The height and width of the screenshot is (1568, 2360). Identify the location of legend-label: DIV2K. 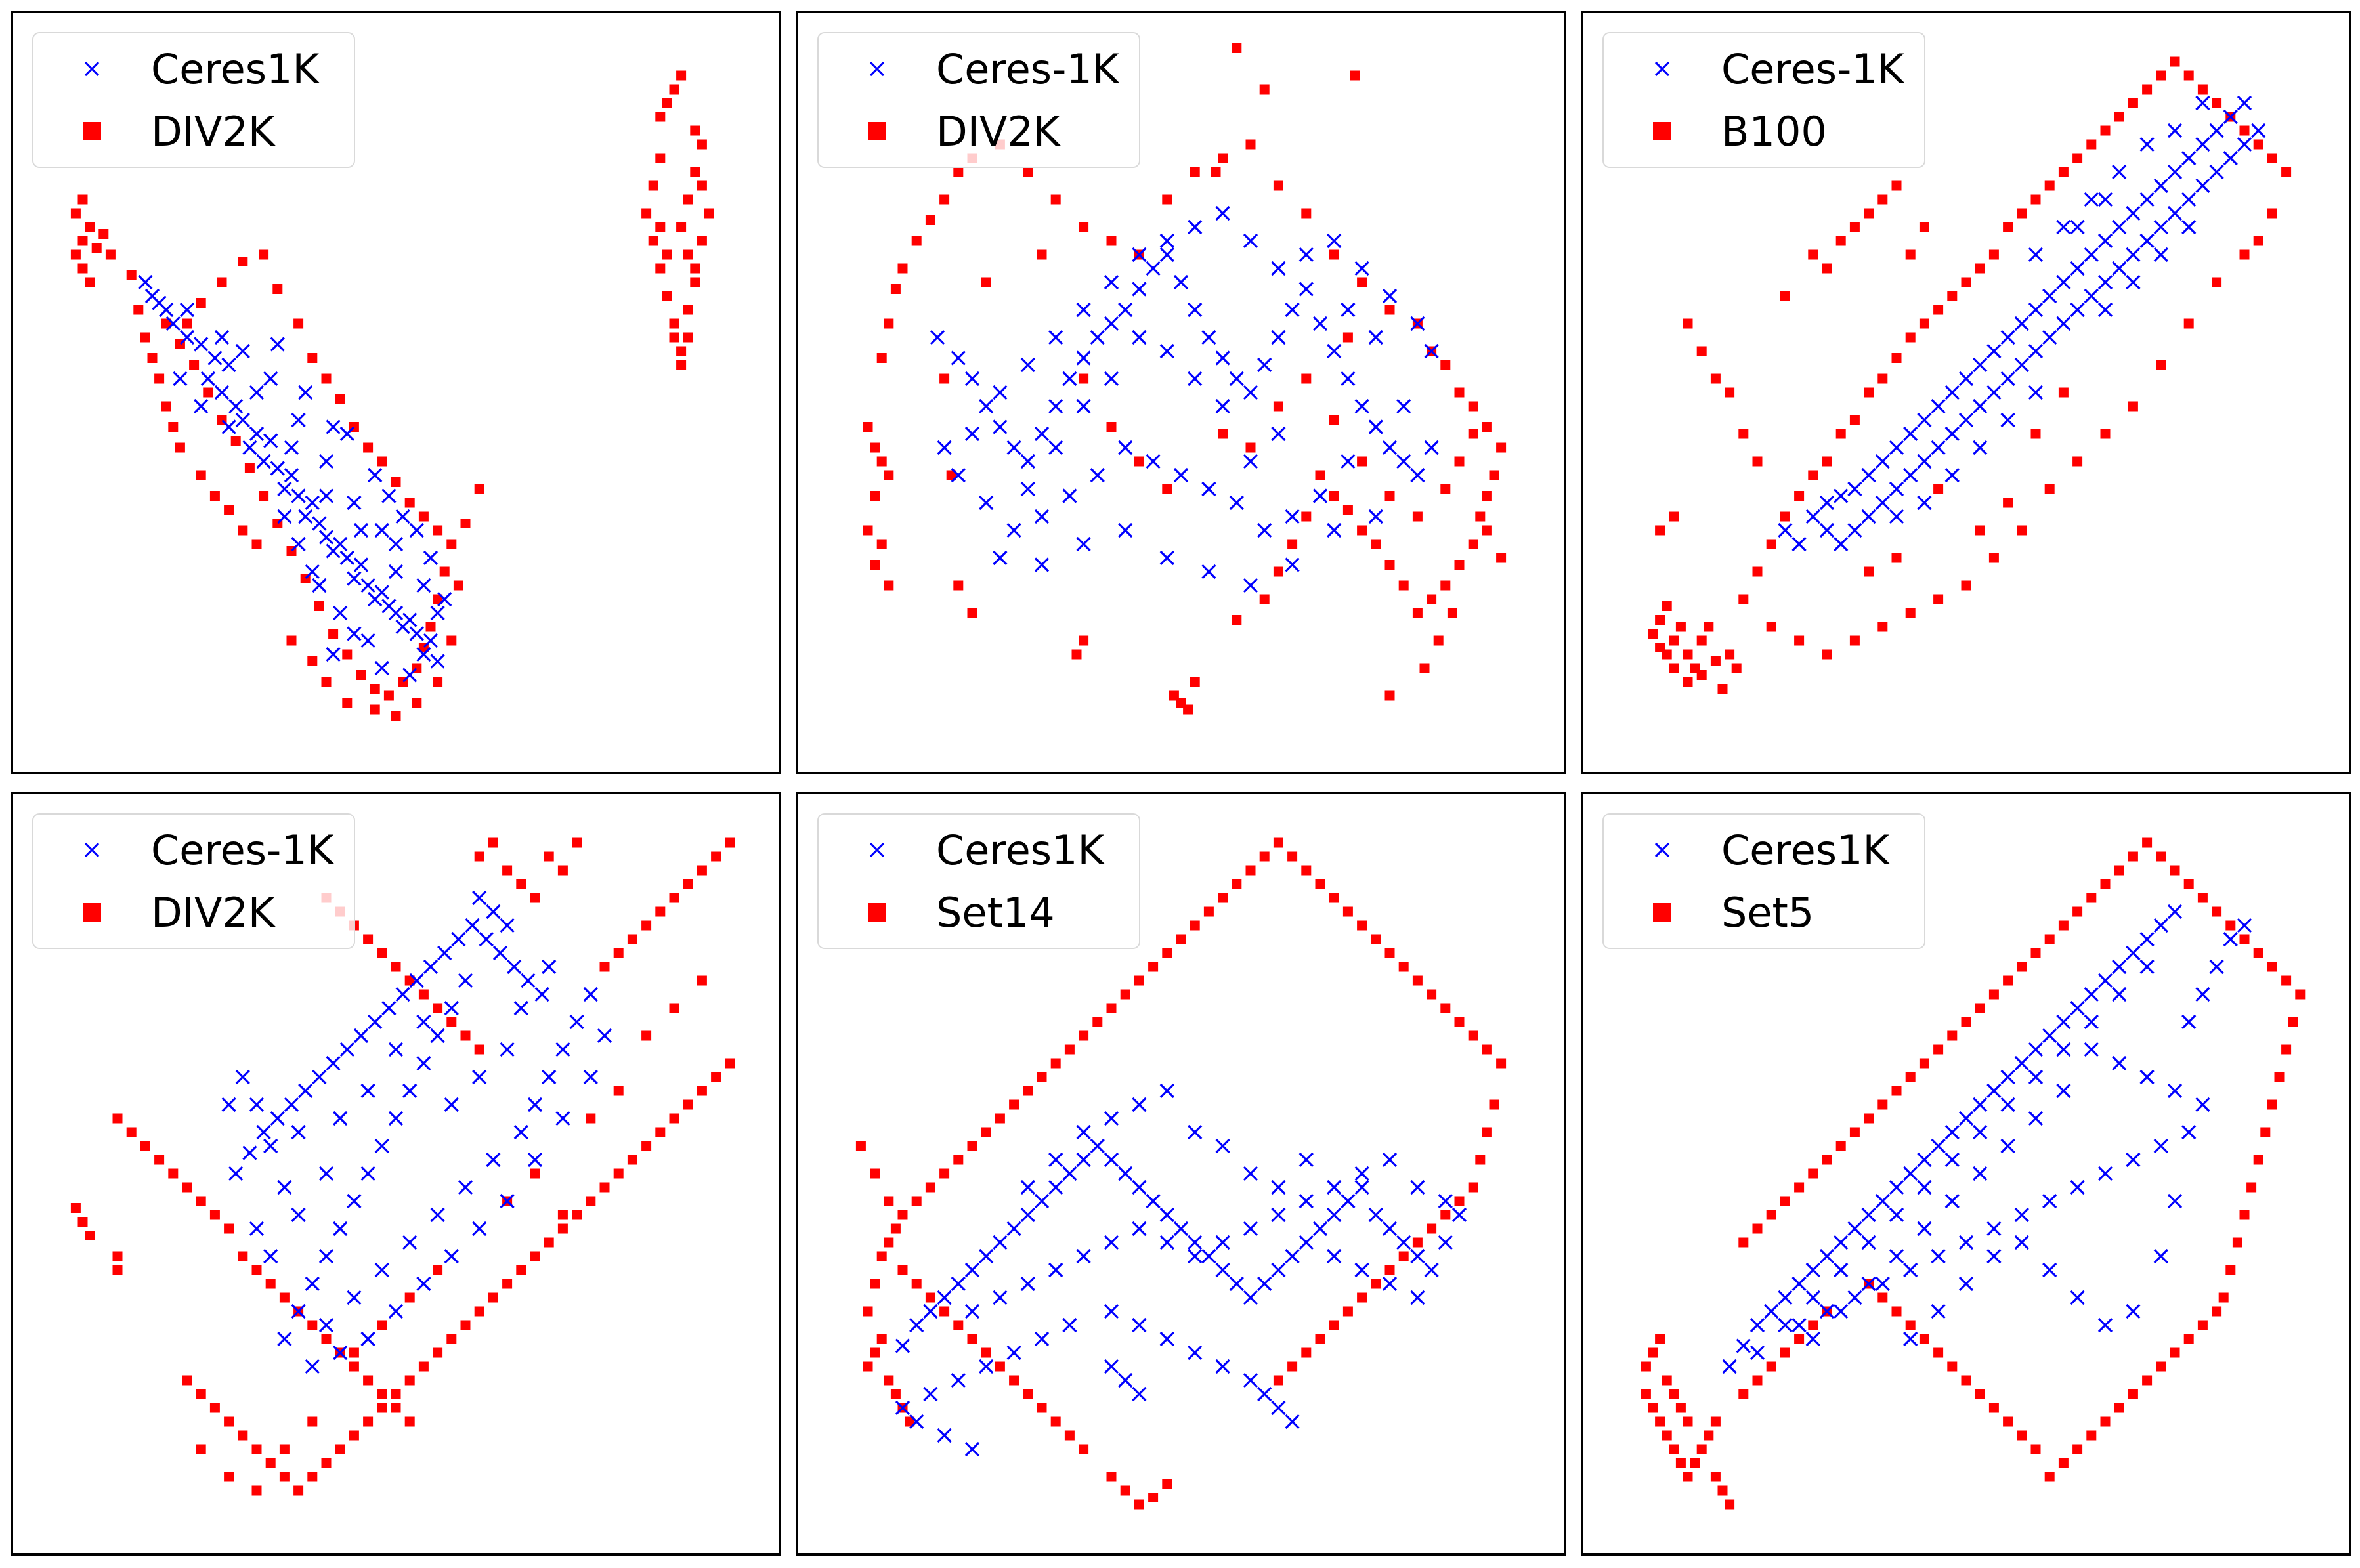
(214, 132).